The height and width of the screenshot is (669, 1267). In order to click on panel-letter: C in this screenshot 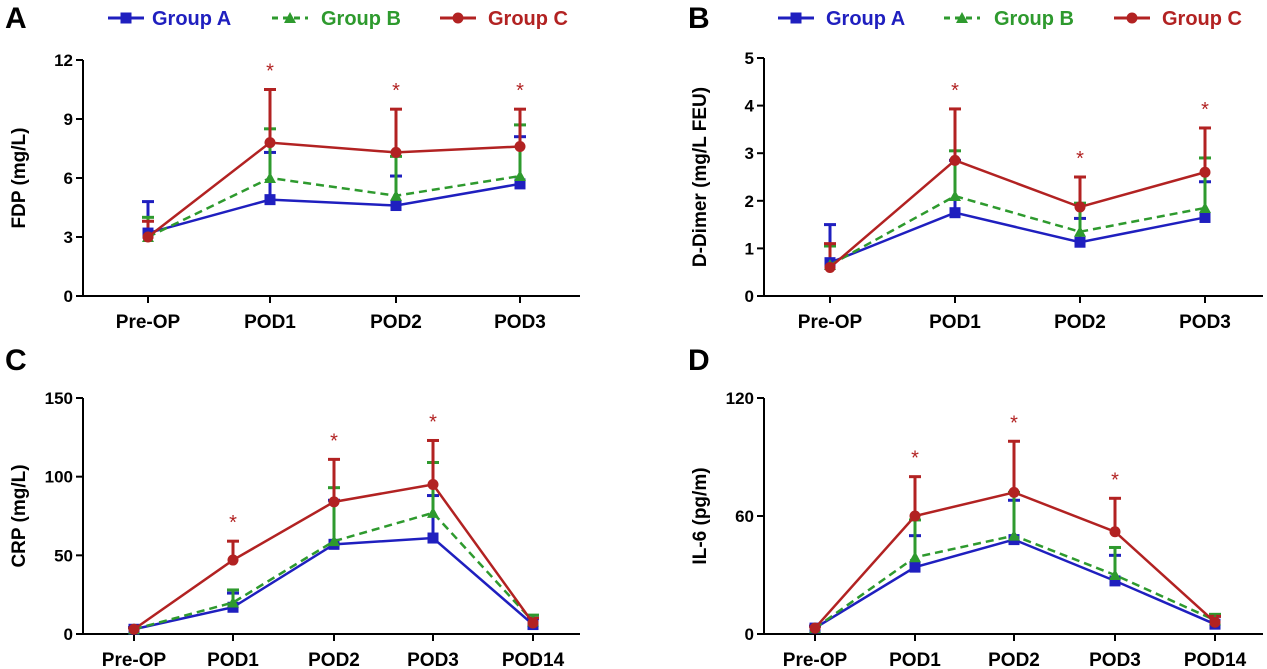, I will do `click(16, 360)`.